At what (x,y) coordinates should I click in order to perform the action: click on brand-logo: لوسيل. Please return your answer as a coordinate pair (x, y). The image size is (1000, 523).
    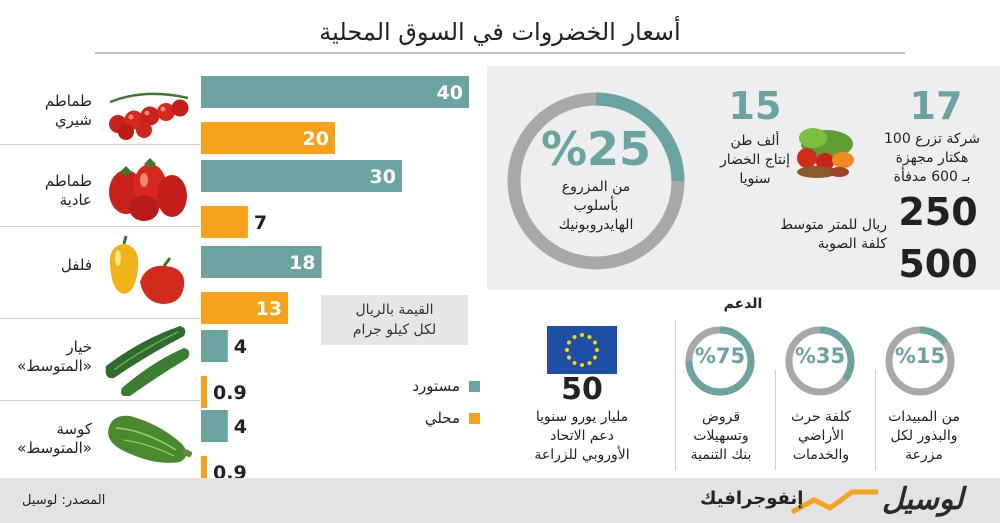
    Looking at the image, I should click on (923, 499).